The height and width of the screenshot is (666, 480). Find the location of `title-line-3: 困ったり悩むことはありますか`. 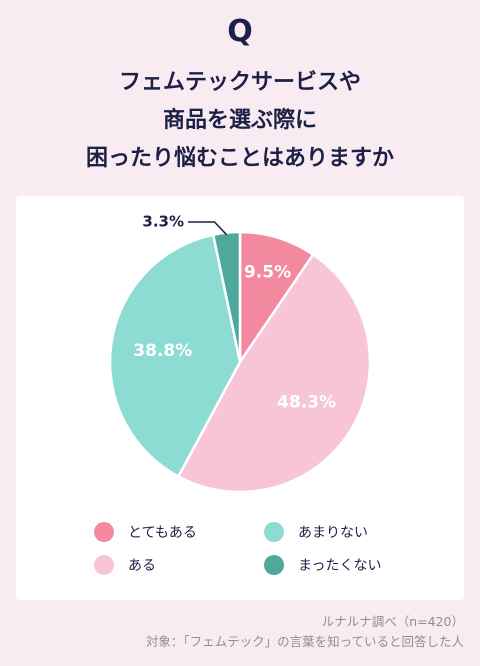

title-line-3: 困ったり悩むことはありますか is located at coordinates (239, 158).